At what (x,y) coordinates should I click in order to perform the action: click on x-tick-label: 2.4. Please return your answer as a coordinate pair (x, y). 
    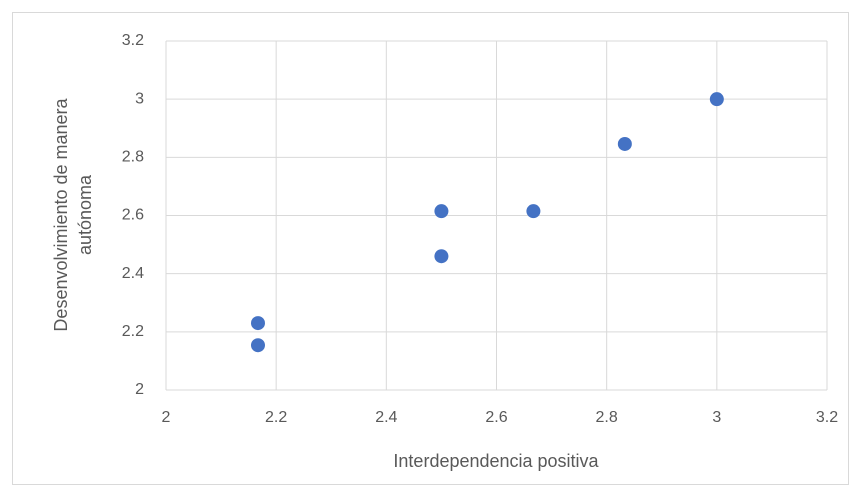
    Looking at the image, I should click on (386, 417).